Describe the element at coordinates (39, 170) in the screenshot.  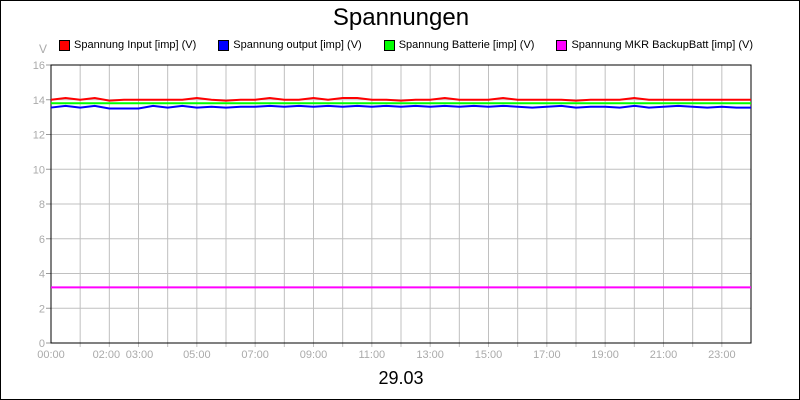
I see `y-tick-label: 10` at that location.